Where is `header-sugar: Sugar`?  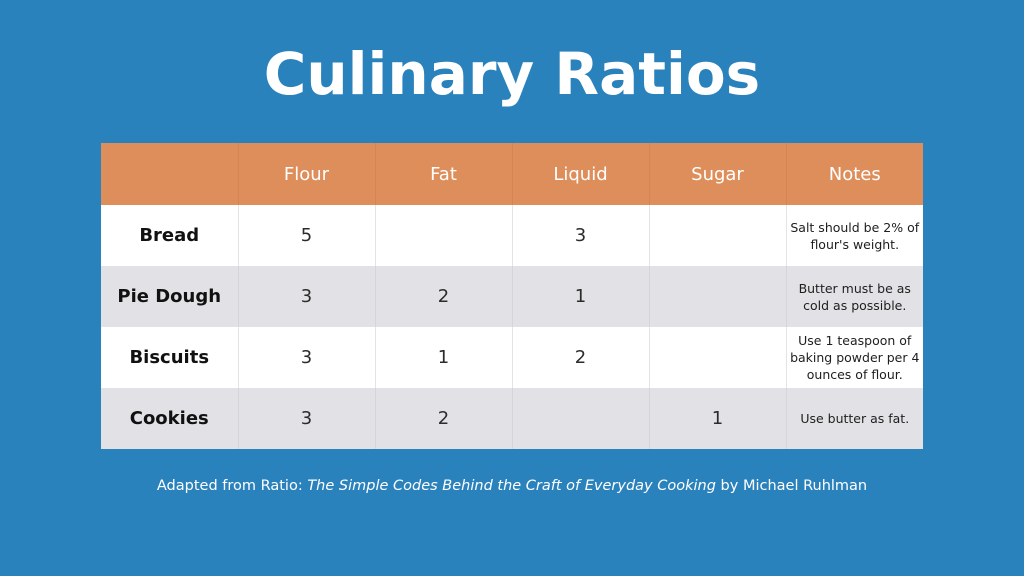 header-sugar: Sugar is located at coordinates (717, 174).